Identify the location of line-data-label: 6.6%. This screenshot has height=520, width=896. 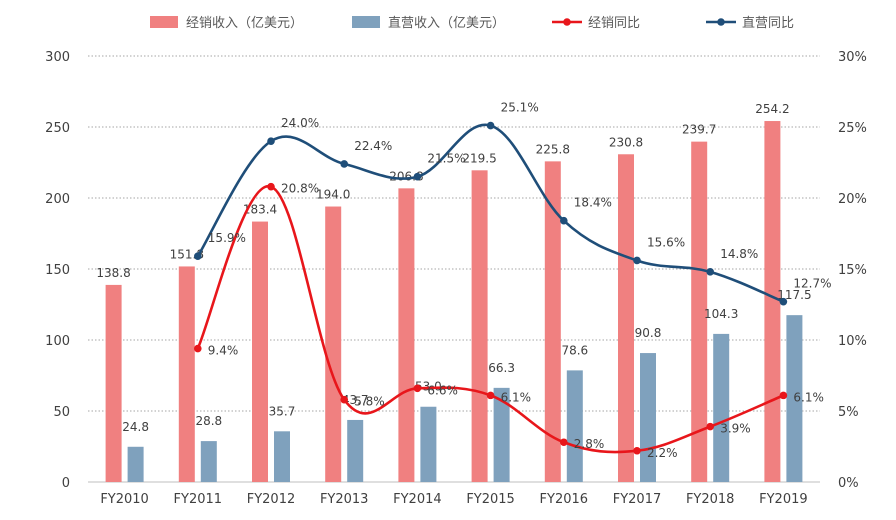
(442, 390).